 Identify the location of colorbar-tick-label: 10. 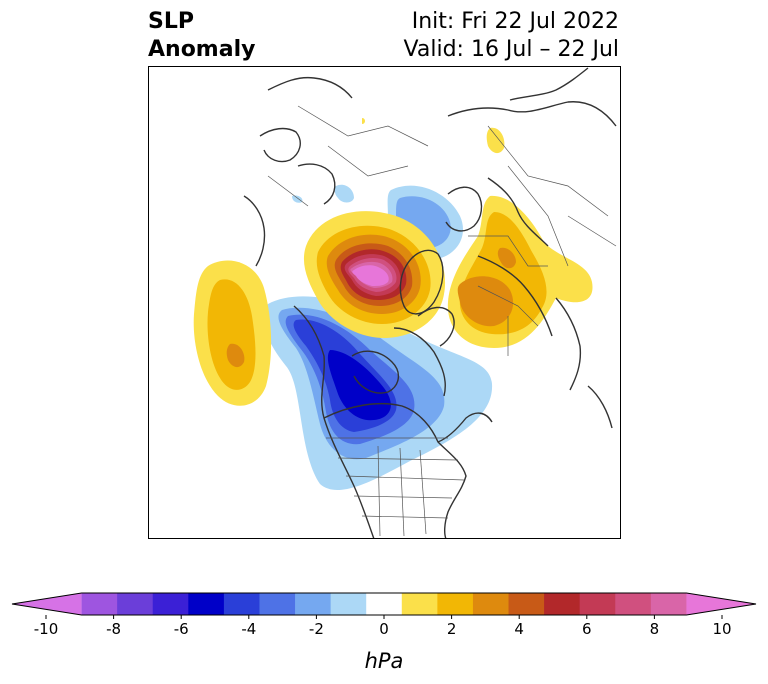
(721, 629).